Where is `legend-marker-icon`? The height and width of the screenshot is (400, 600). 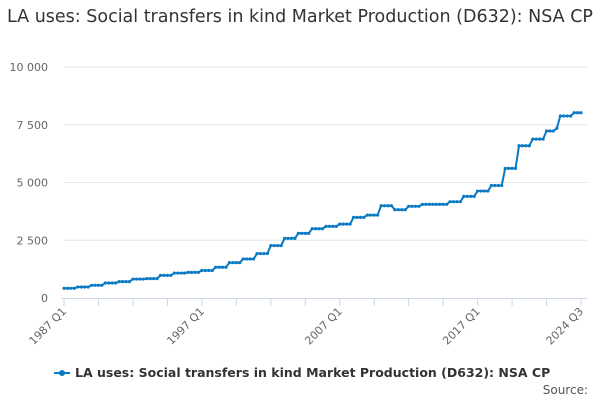 legend-marker-icon is located at coordinates (62, 372).